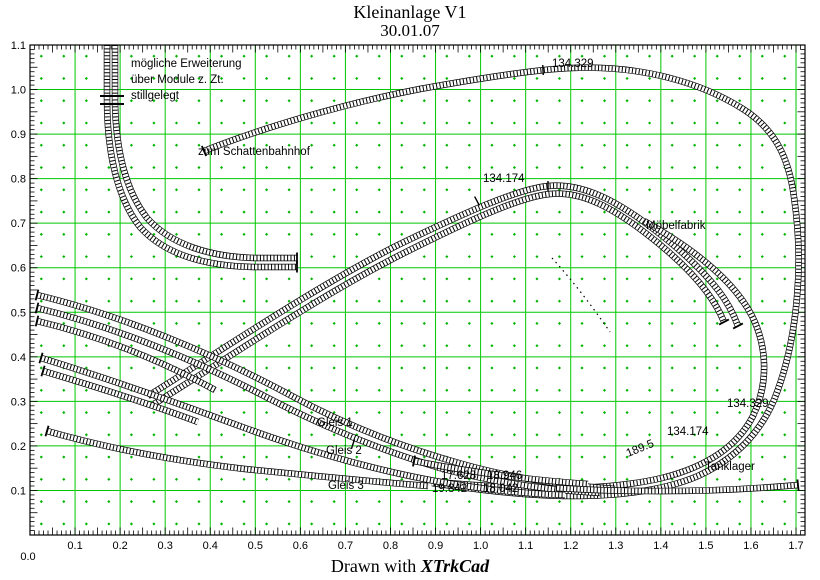 The image size is (820, 580). I want to click on track-end-cap, so click(738, 326).